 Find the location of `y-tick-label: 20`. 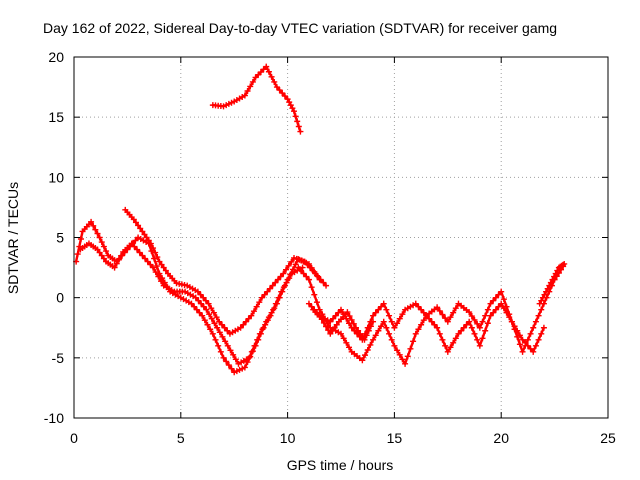

y-tick-label: 20 is located at coordinates (56, 57).